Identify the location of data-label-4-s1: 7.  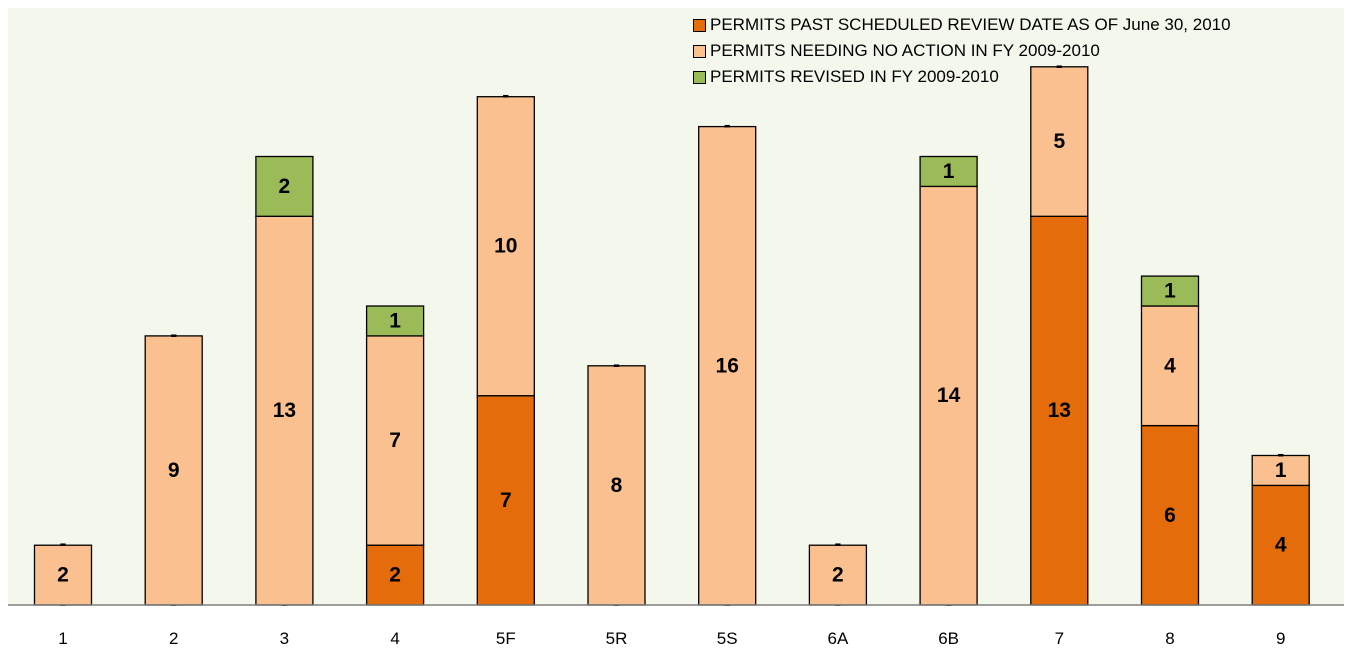
(395, 440).